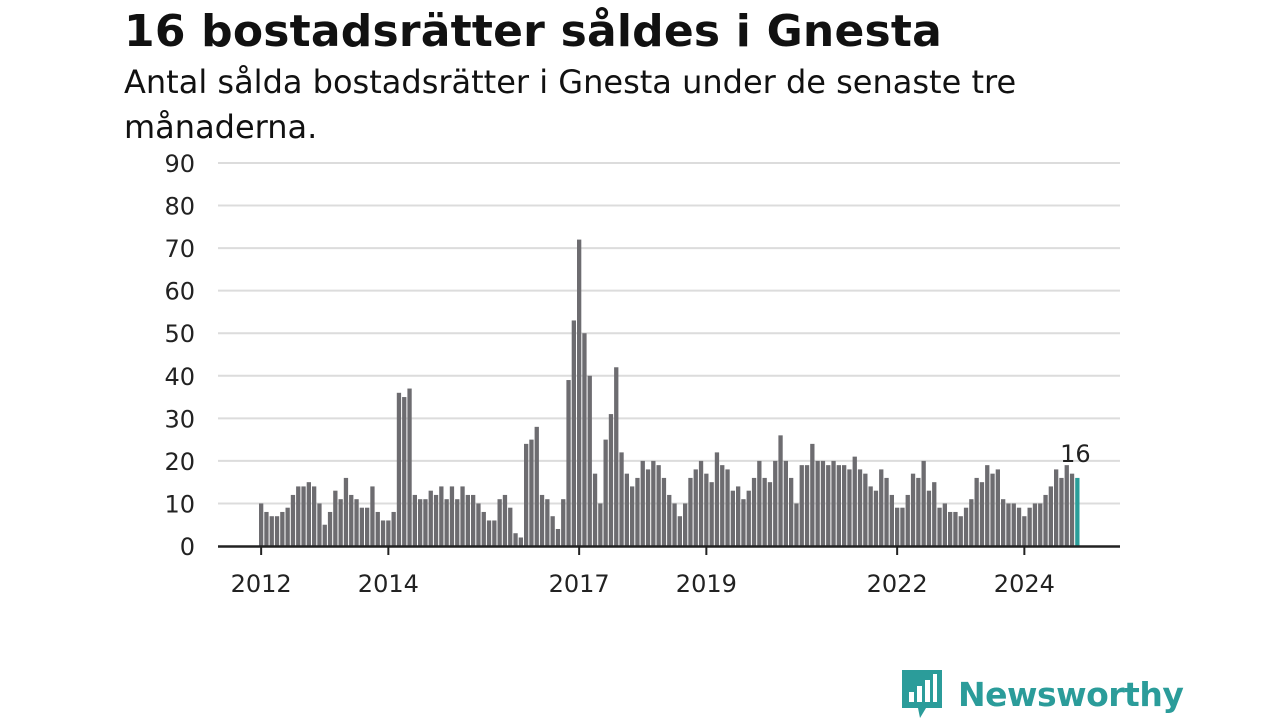 This screenshot has width=1280, height=720. Describe the element at coordinates (261, 584) in the screenshot. I see `x-tick-label: 2012` at that location.